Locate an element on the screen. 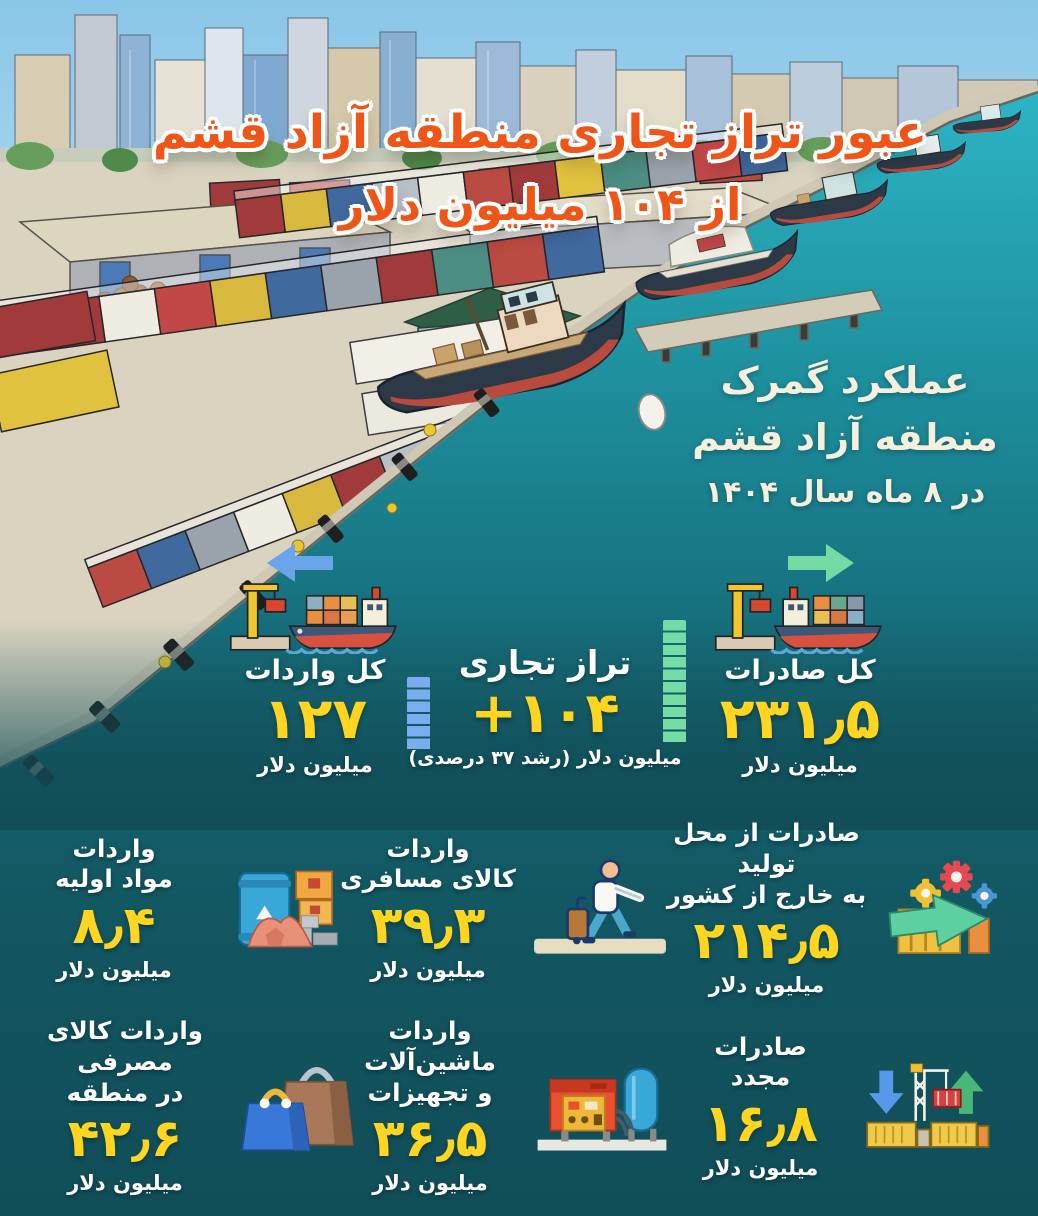  gear-yellow is located at coordinates (925, 893).